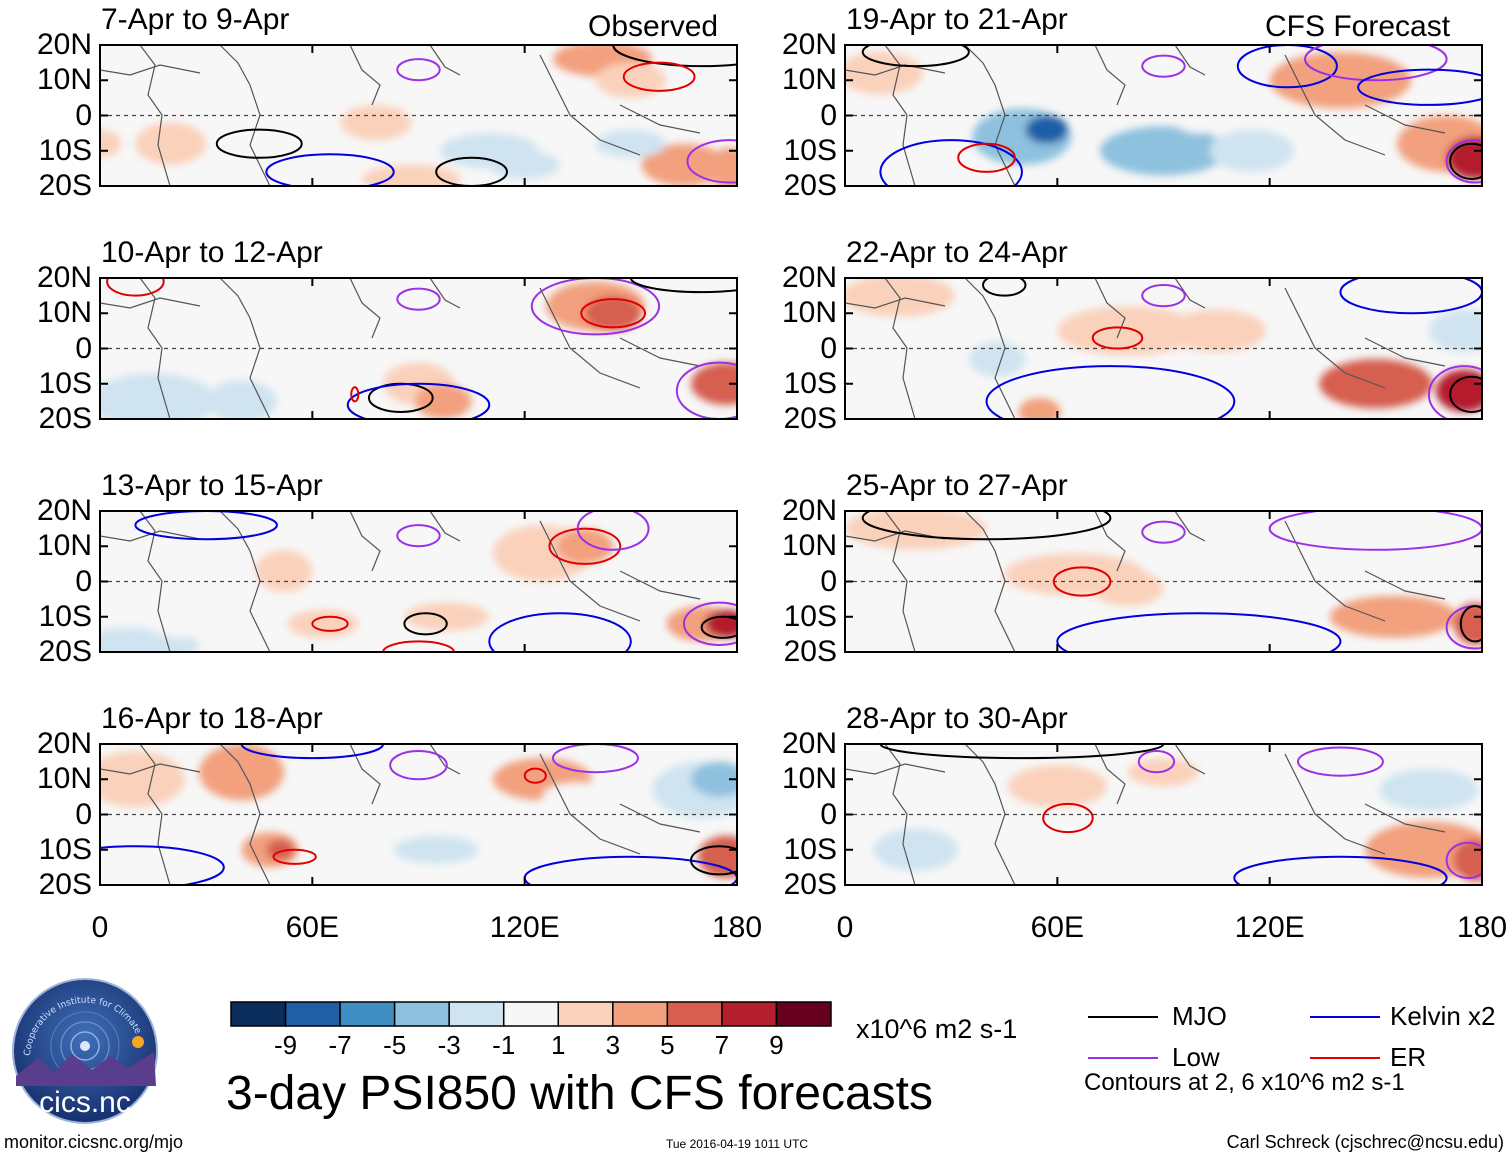  What do you see at coordinates (1358, 26) in the screenshot?
I see `forecast-column-label: CFS Forecast` at bounding box center [1358, 26].